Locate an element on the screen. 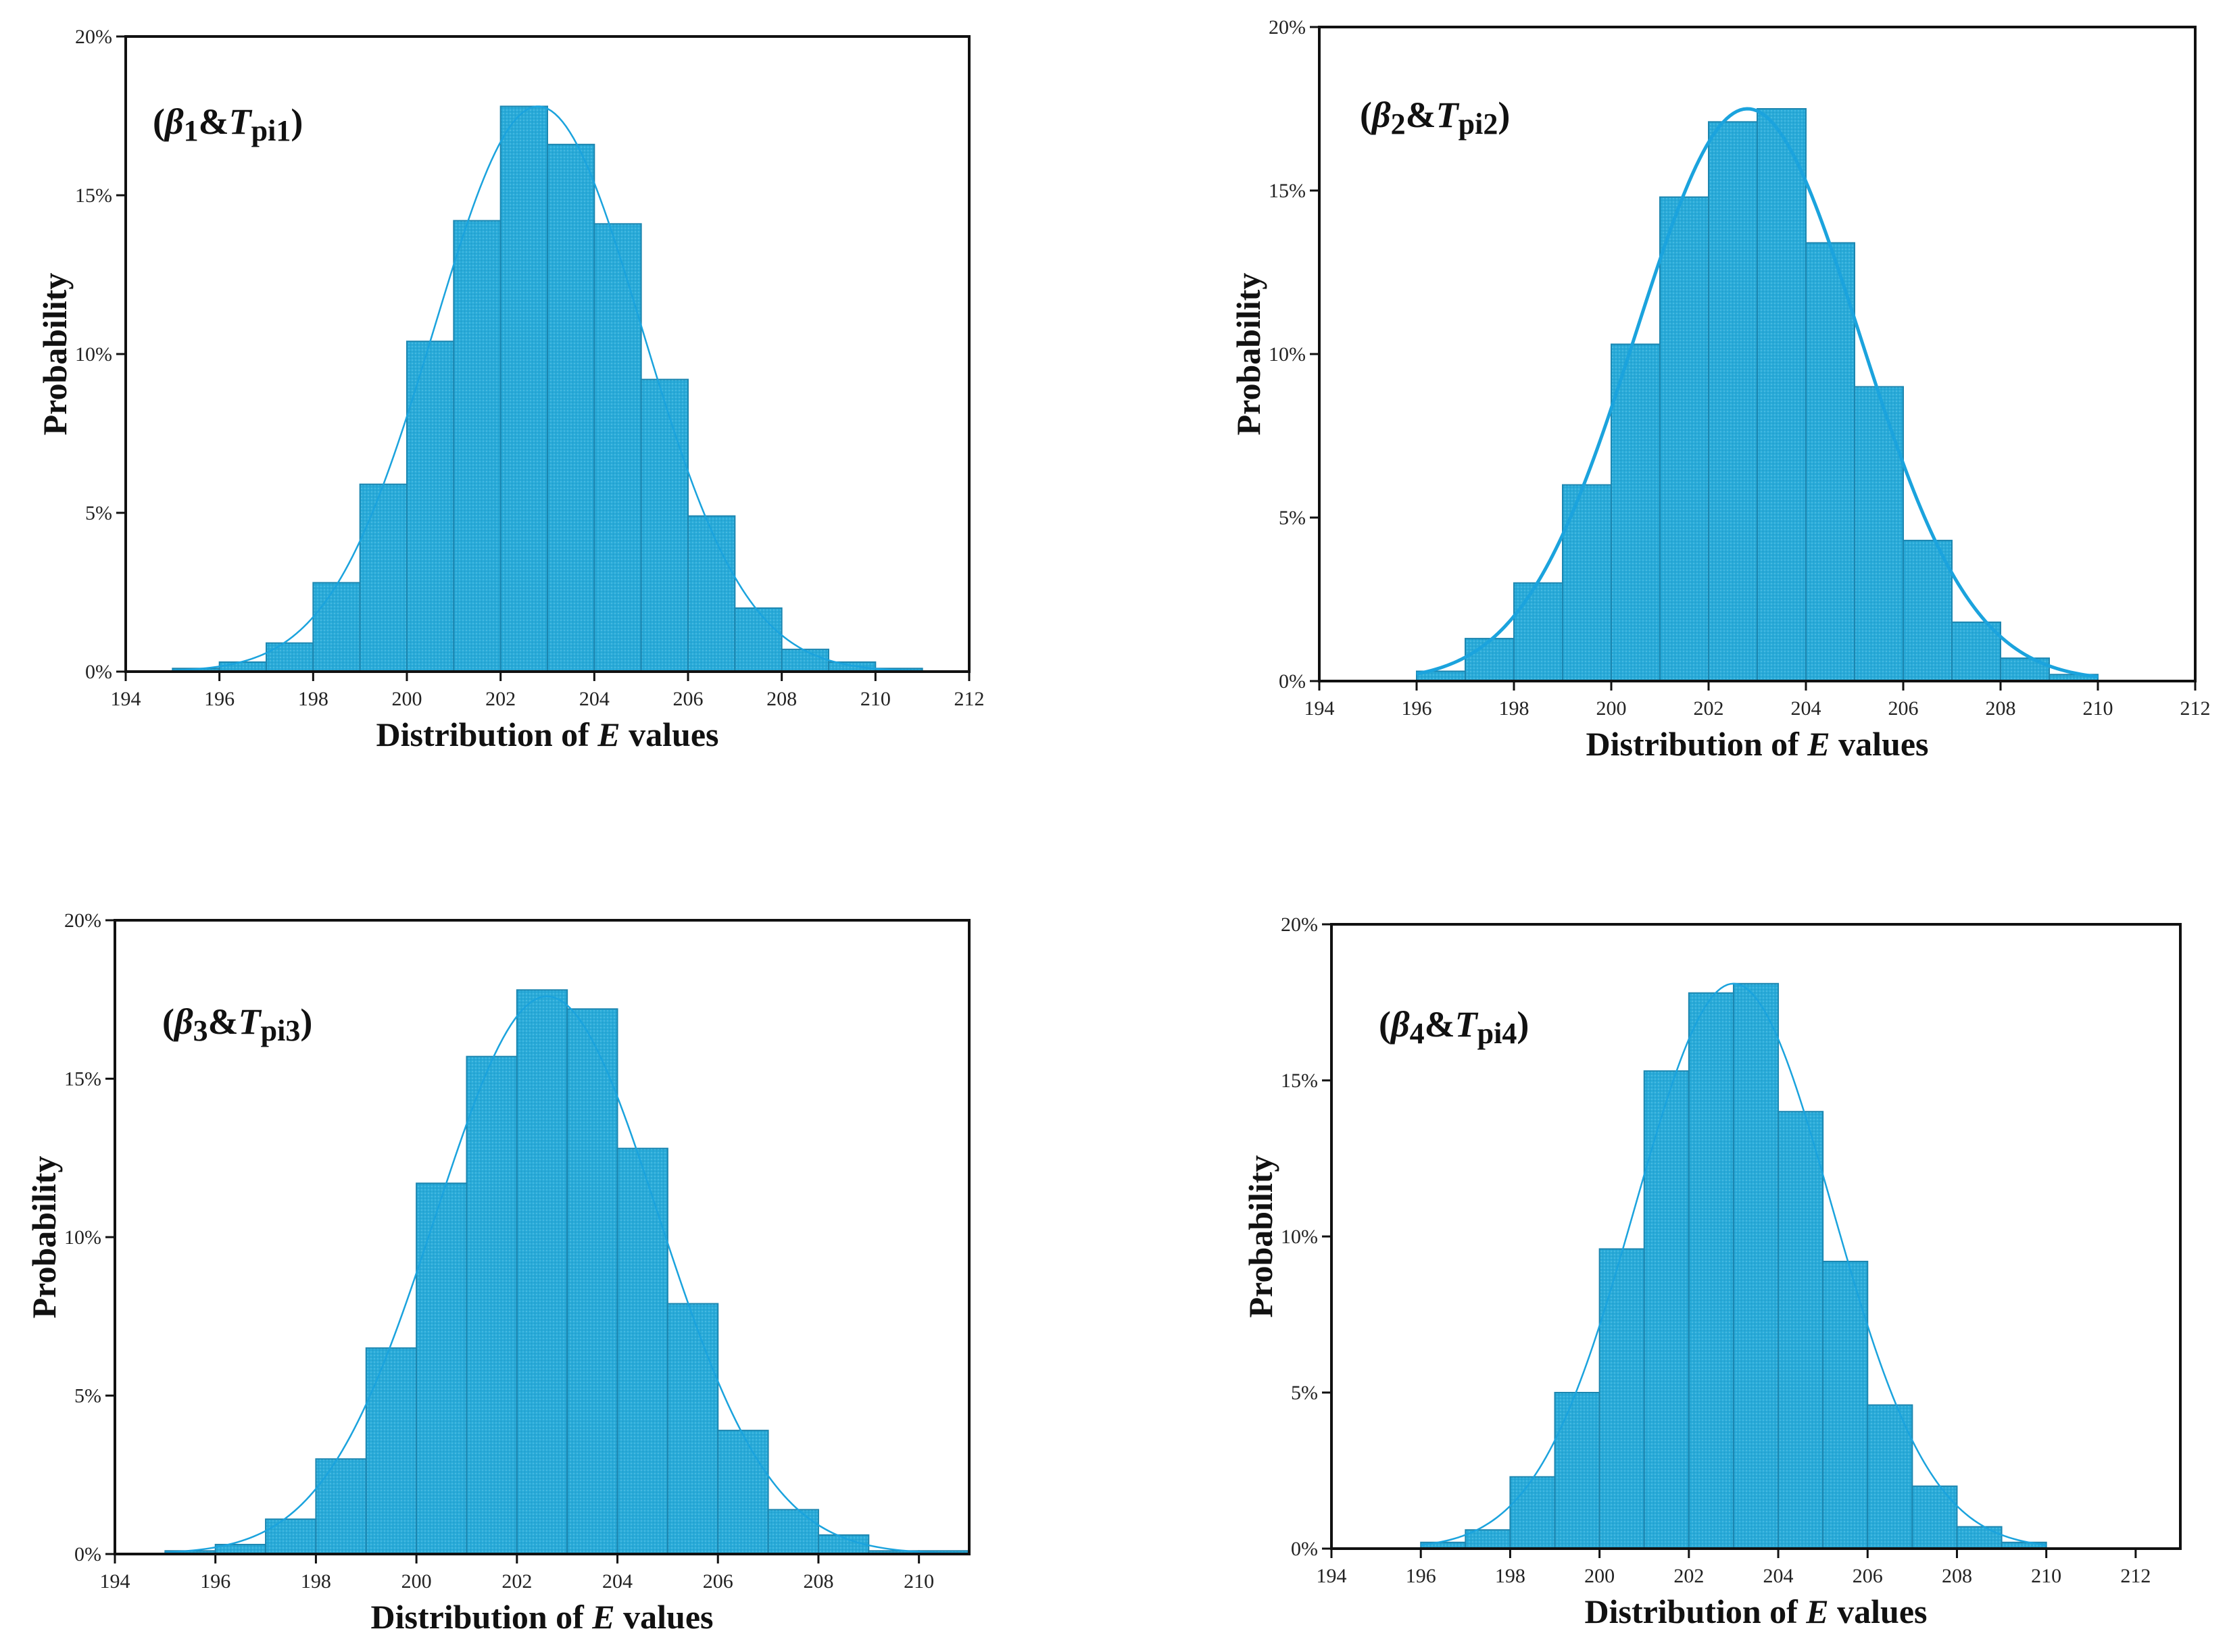 The width and height of the screenshot is (2229, 1652). panel-label: (β1&Tpi1) is located at coordinates (228, 124).